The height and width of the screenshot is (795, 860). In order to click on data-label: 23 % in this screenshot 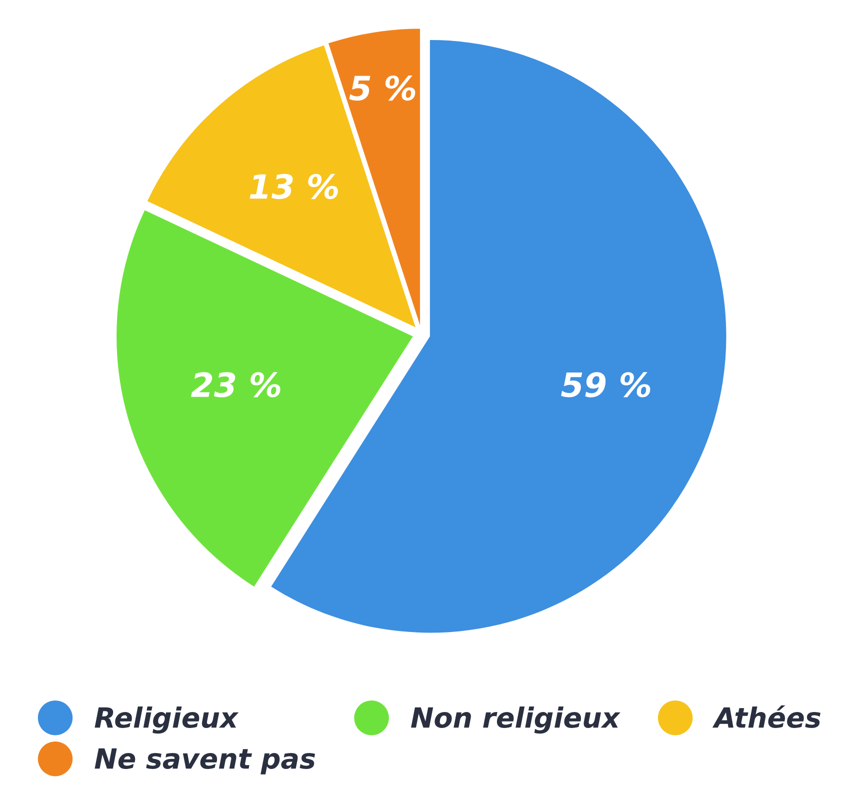, I will do `click(235, 385)`.